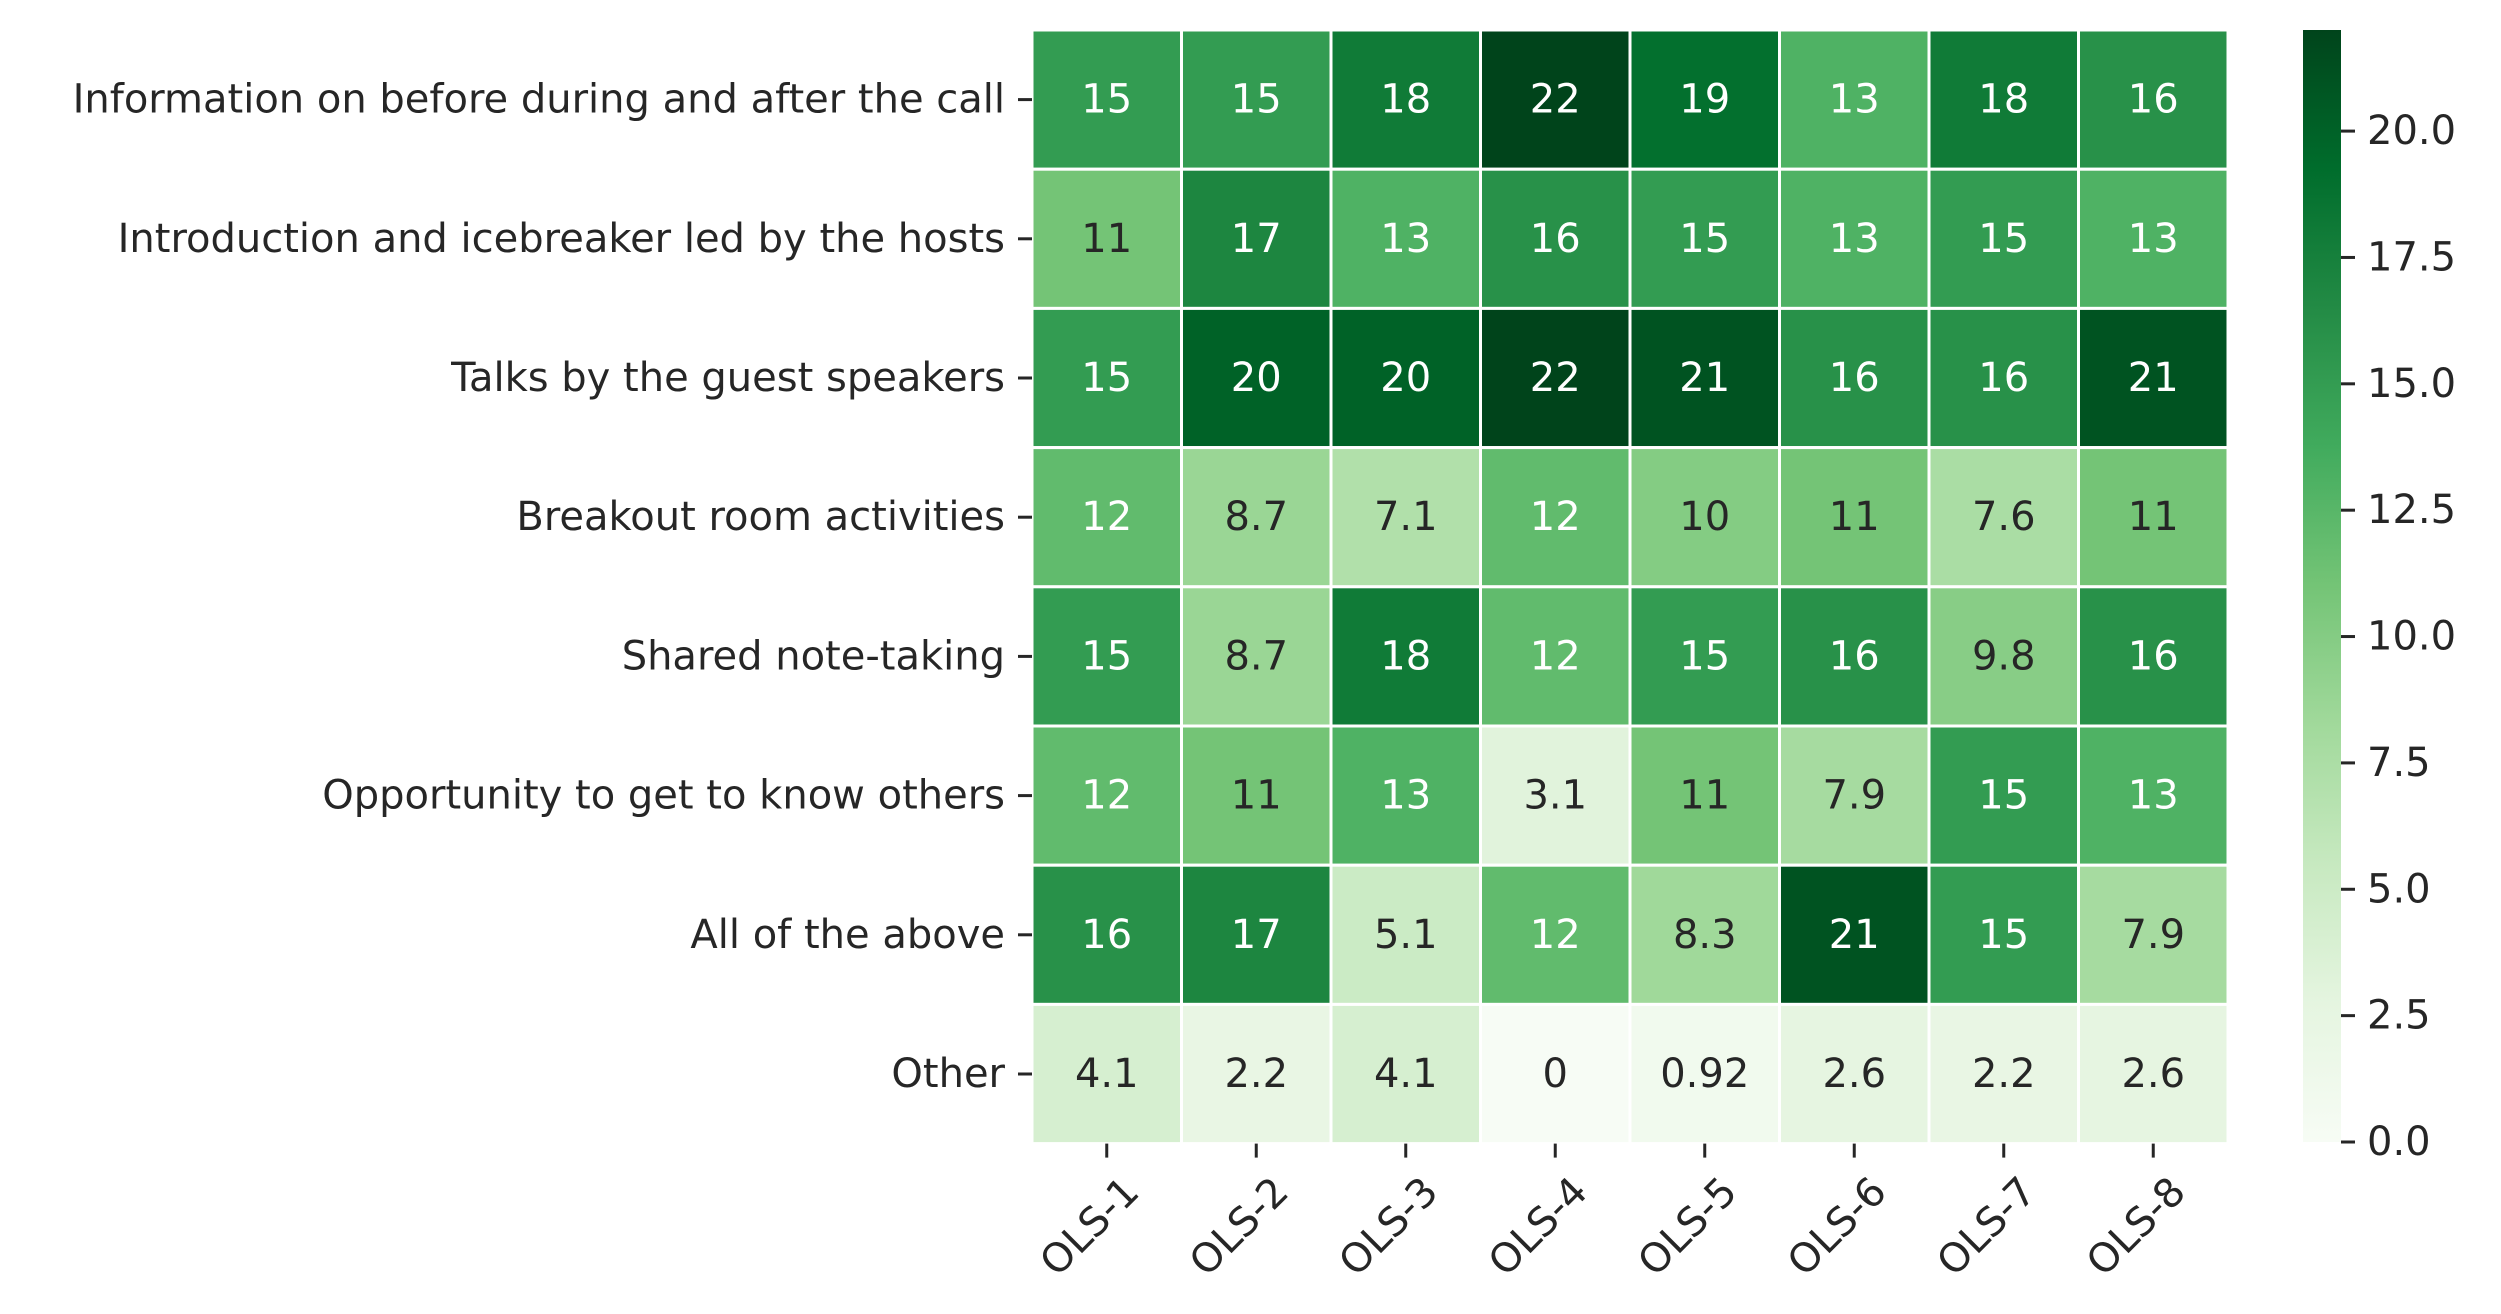 The image size is (2501, 1314). What do you see at coordinates (1406, 517) in the screenshot?
I see `cell-value-label: 7.1` at bounding box center [1406, 517].